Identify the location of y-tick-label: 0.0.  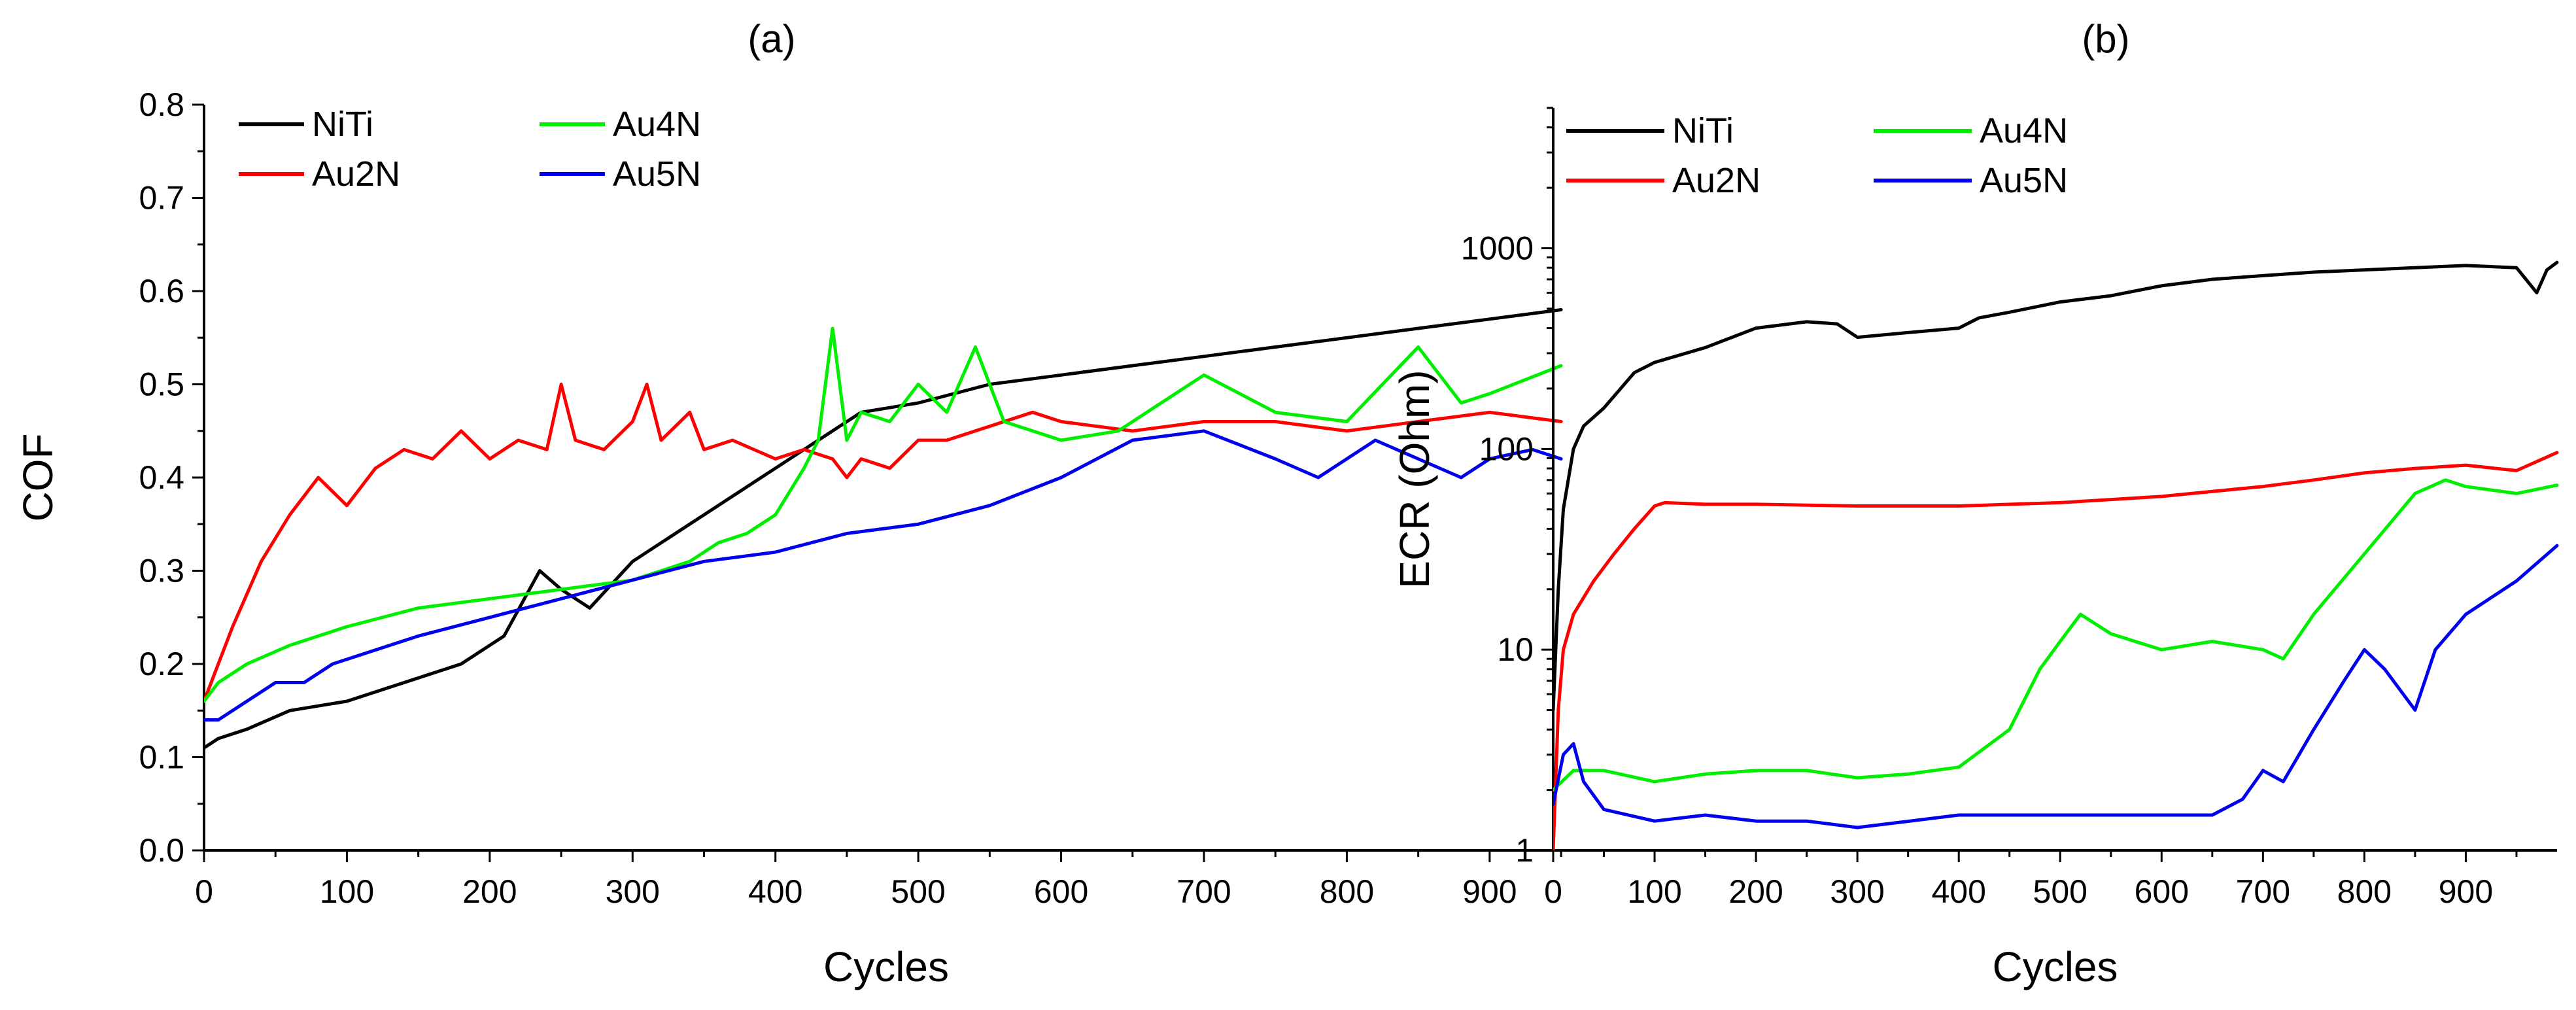
(162, 851).